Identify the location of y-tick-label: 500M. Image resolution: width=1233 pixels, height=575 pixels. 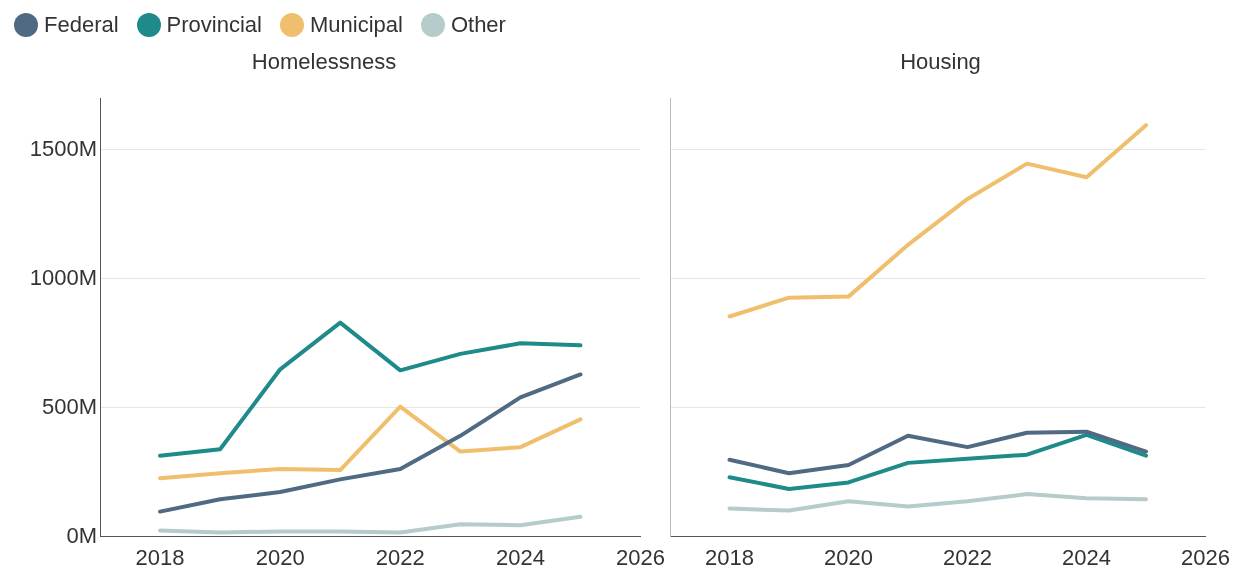
(69, 406).